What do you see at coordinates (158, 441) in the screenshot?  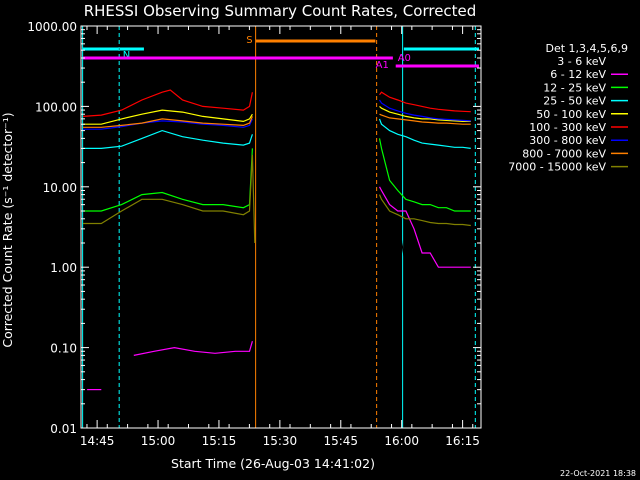 I see `x-tick-label-1: 15:00` at bounding box center [158, 441].